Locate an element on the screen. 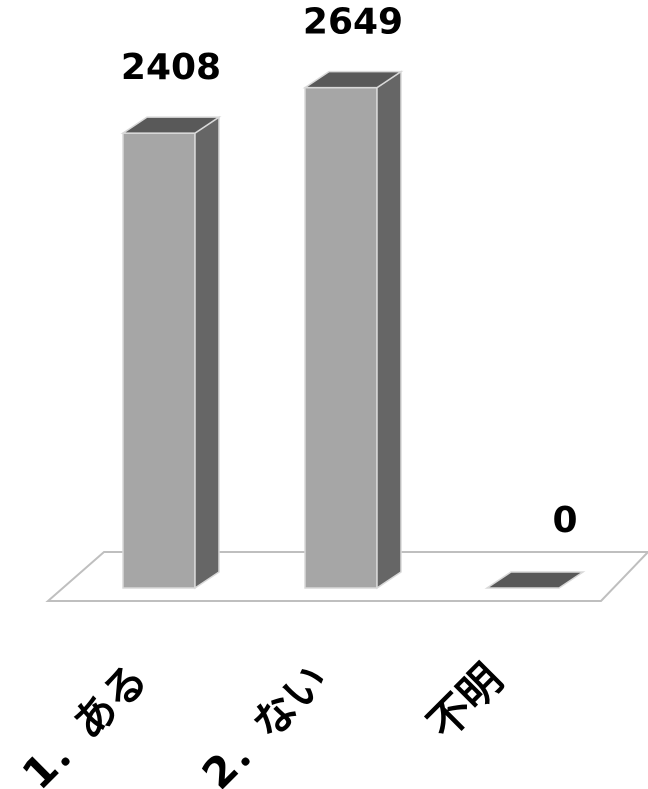 The image size is (648, 789). category-tick-label: 2．ない is located at coordinates (265, 721).